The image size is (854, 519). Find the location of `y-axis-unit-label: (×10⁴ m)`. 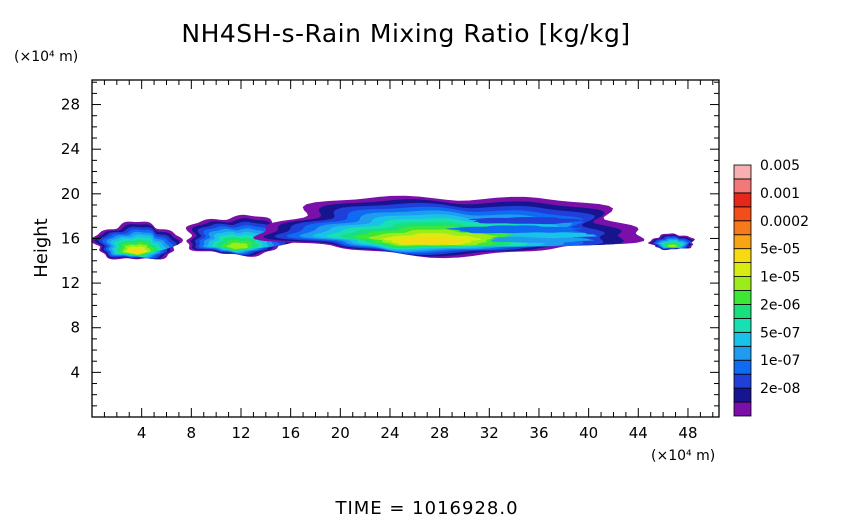

y-axis-unit-label: (×10⁴ m) is located at coordinates (46, 57).